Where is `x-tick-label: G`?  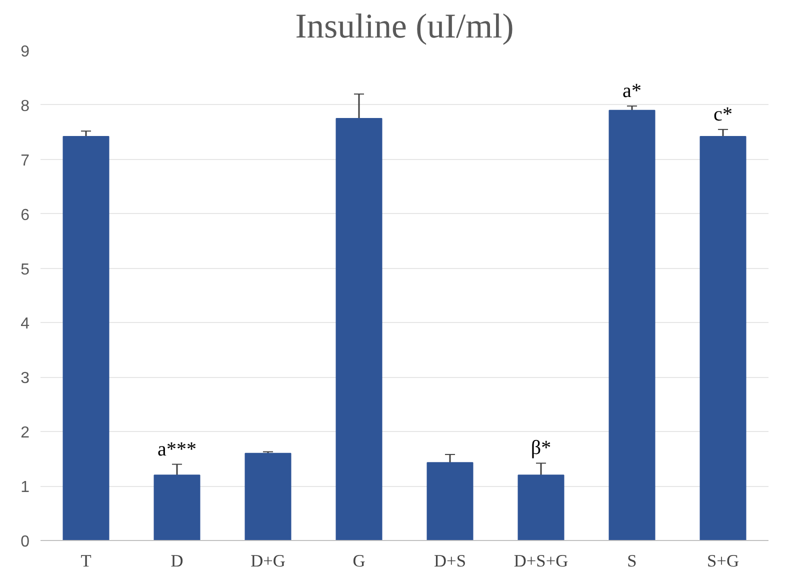
x-tick-label: G is located at coordinates (359, 561).